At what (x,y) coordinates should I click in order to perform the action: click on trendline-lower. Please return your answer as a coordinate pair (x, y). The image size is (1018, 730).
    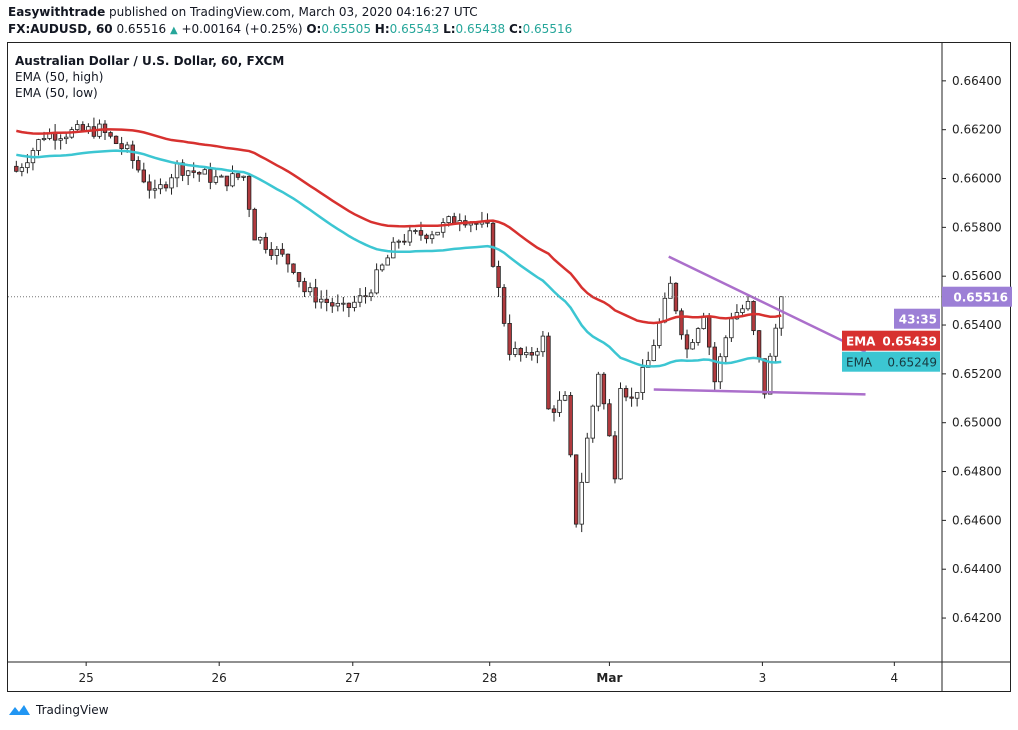
    Looking at the image, I should click on (759, 392).